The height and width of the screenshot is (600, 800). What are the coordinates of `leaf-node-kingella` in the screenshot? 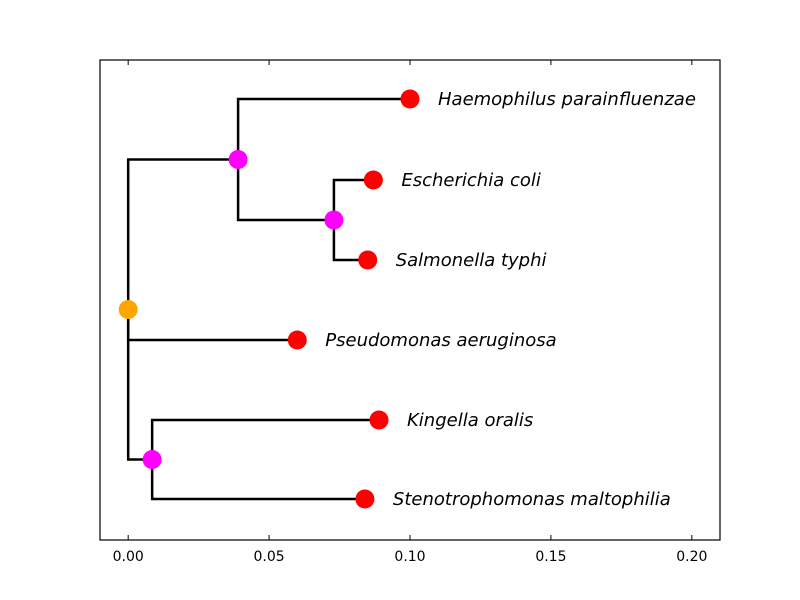 It's located at (379, 420).